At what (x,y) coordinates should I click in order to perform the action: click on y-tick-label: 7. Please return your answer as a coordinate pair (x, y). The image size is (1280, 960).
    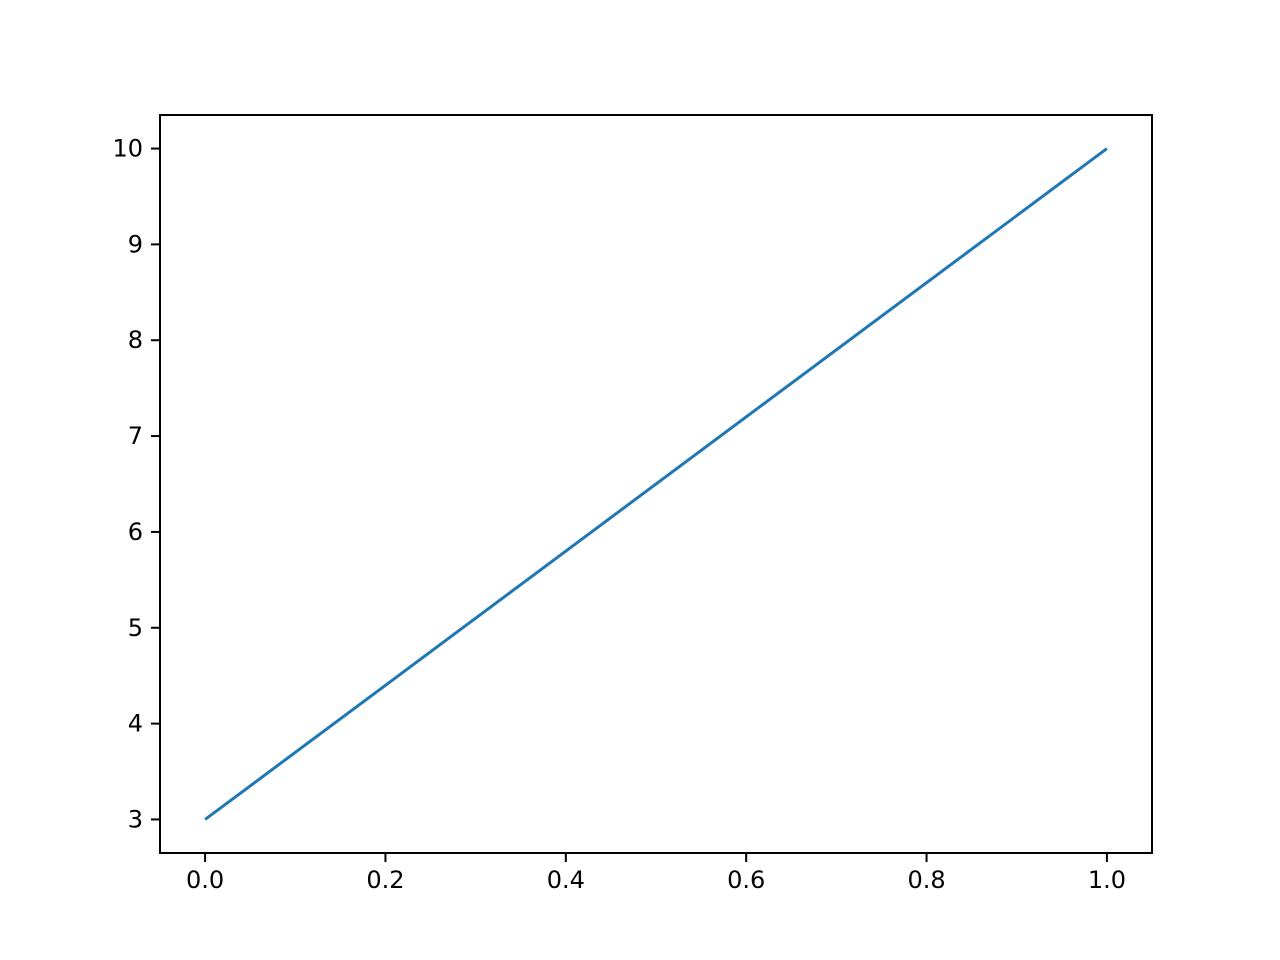
    Looking at the image, I should click on (135, 436).